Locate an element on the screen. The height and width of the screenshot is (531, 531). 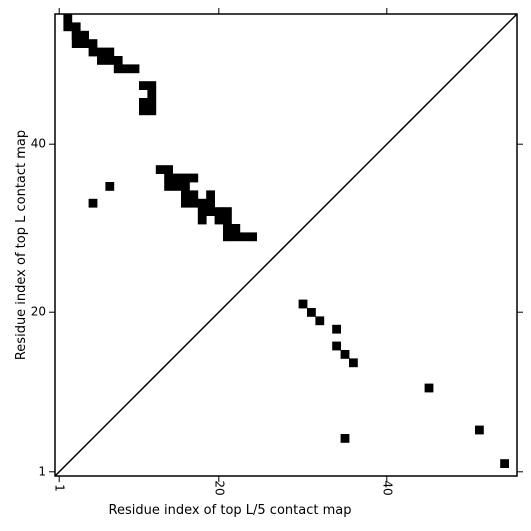
lower-triangle-contacts is located at coordinates (403, 383).